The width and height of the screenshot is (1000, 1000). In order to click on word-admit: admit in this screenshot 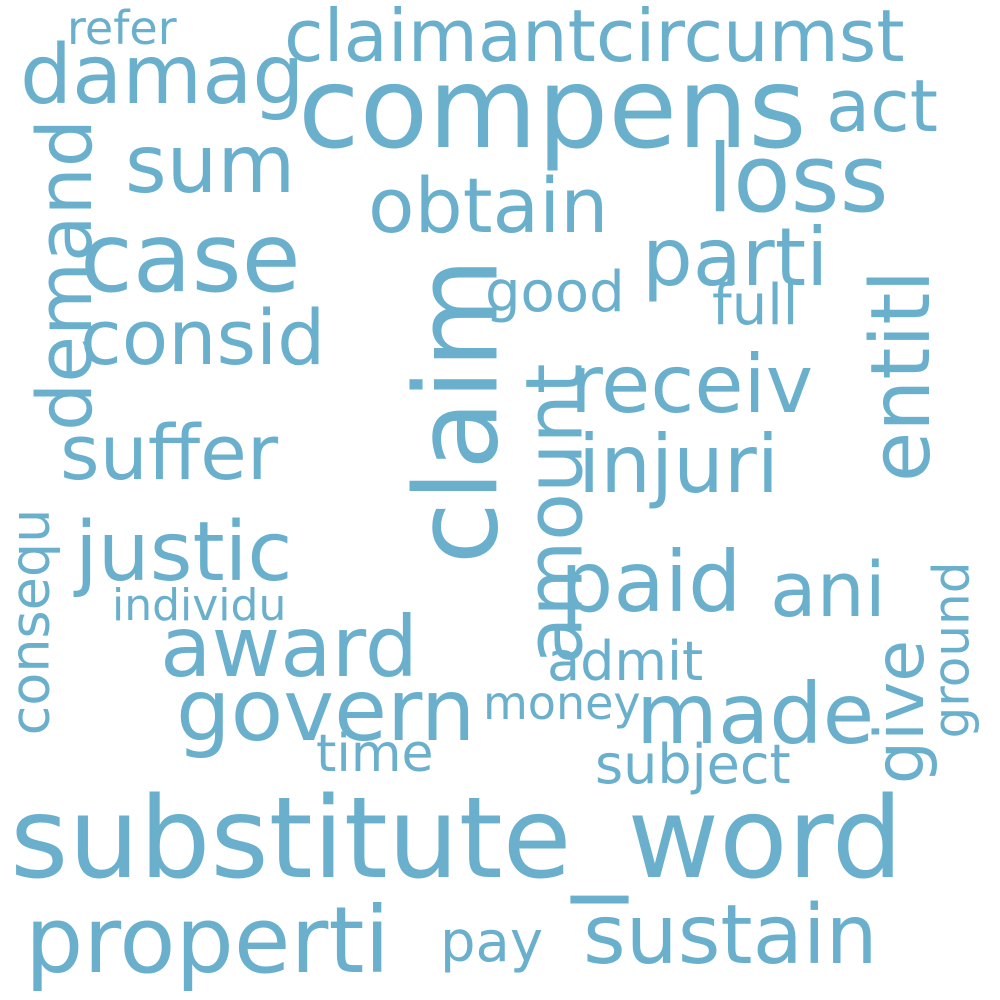, I will do `click(625, 661)`.